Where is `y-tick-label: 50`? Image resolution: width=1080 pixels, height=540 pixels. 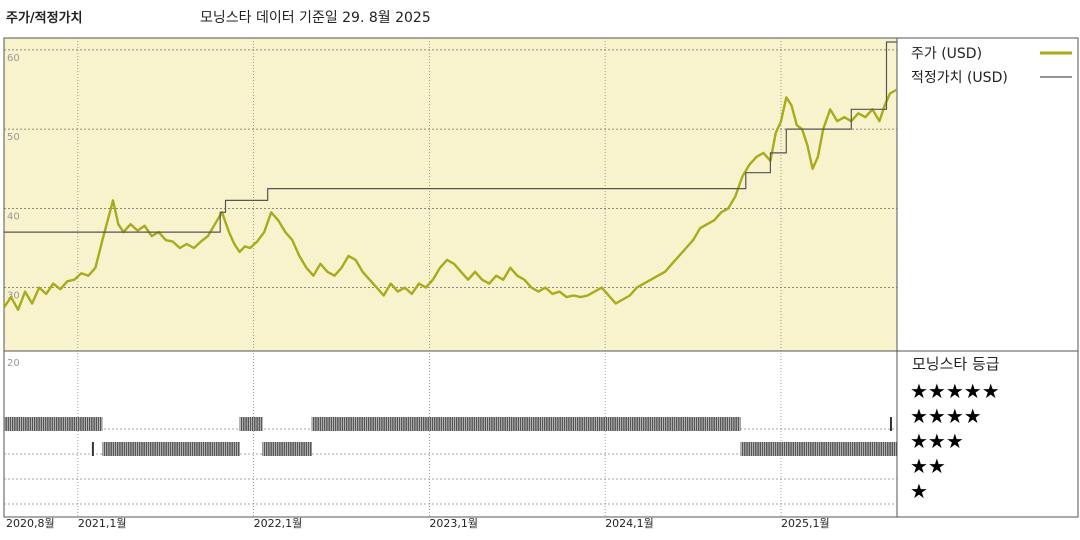 y-tick-label: 50 is located at coordinates (13, 137).